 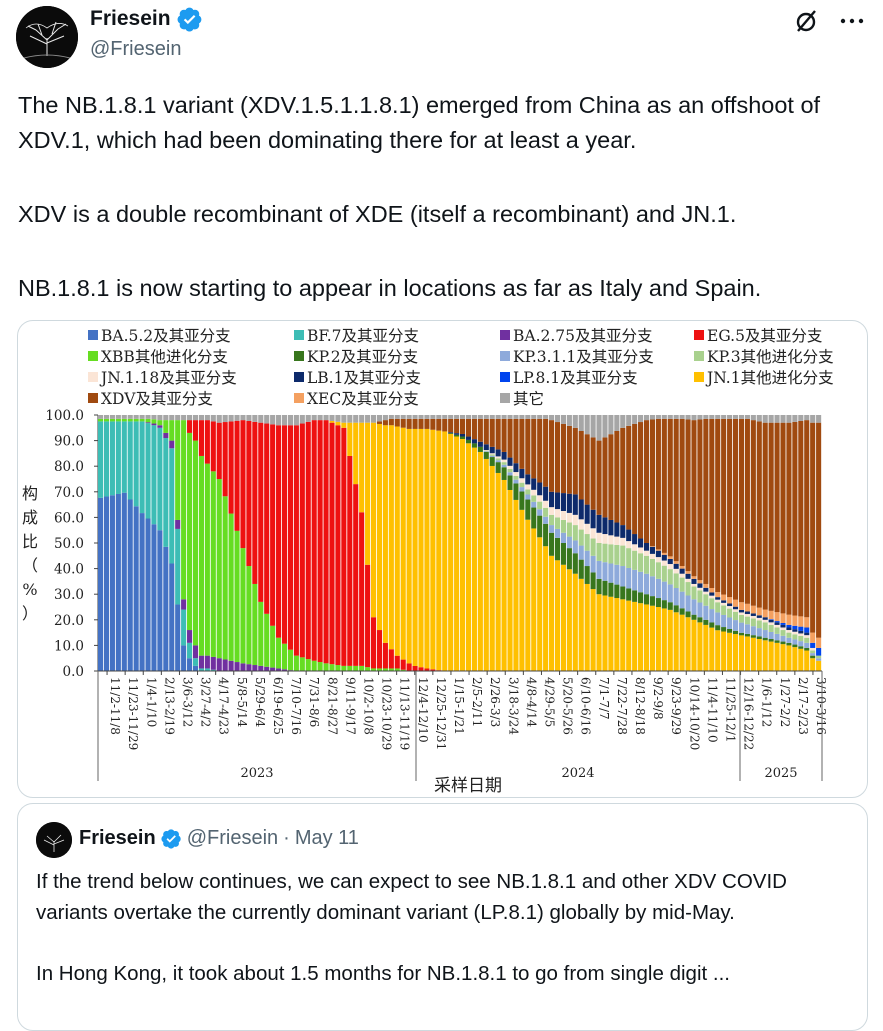 What do you see at coordinates (357, 377) in the screenshot?
I see `legend-entry: LB.1及其亚分支` at bounding box center [357, 377].